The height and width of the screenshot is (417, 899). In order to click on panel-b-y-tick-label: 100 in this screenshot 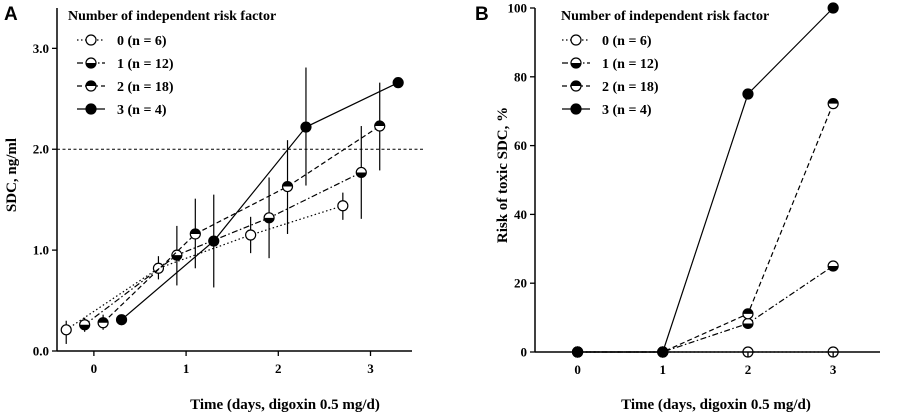, I will do `click(518, 8)`.